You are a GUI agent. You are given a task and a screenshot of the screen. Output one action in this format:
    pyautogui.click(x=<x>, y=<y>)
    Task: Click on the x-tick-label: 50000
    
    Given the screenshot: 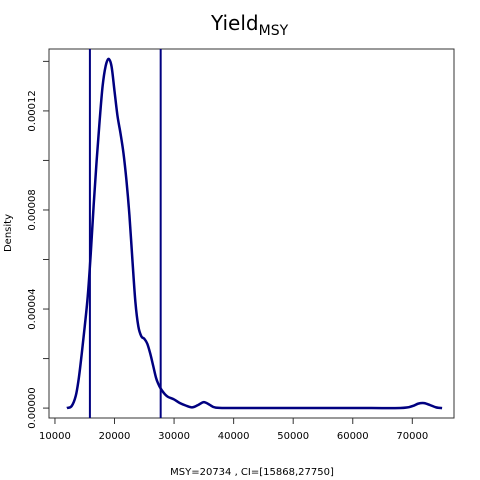 What is the action you would take?
    pyautogui.click(x=293, y=436)
    